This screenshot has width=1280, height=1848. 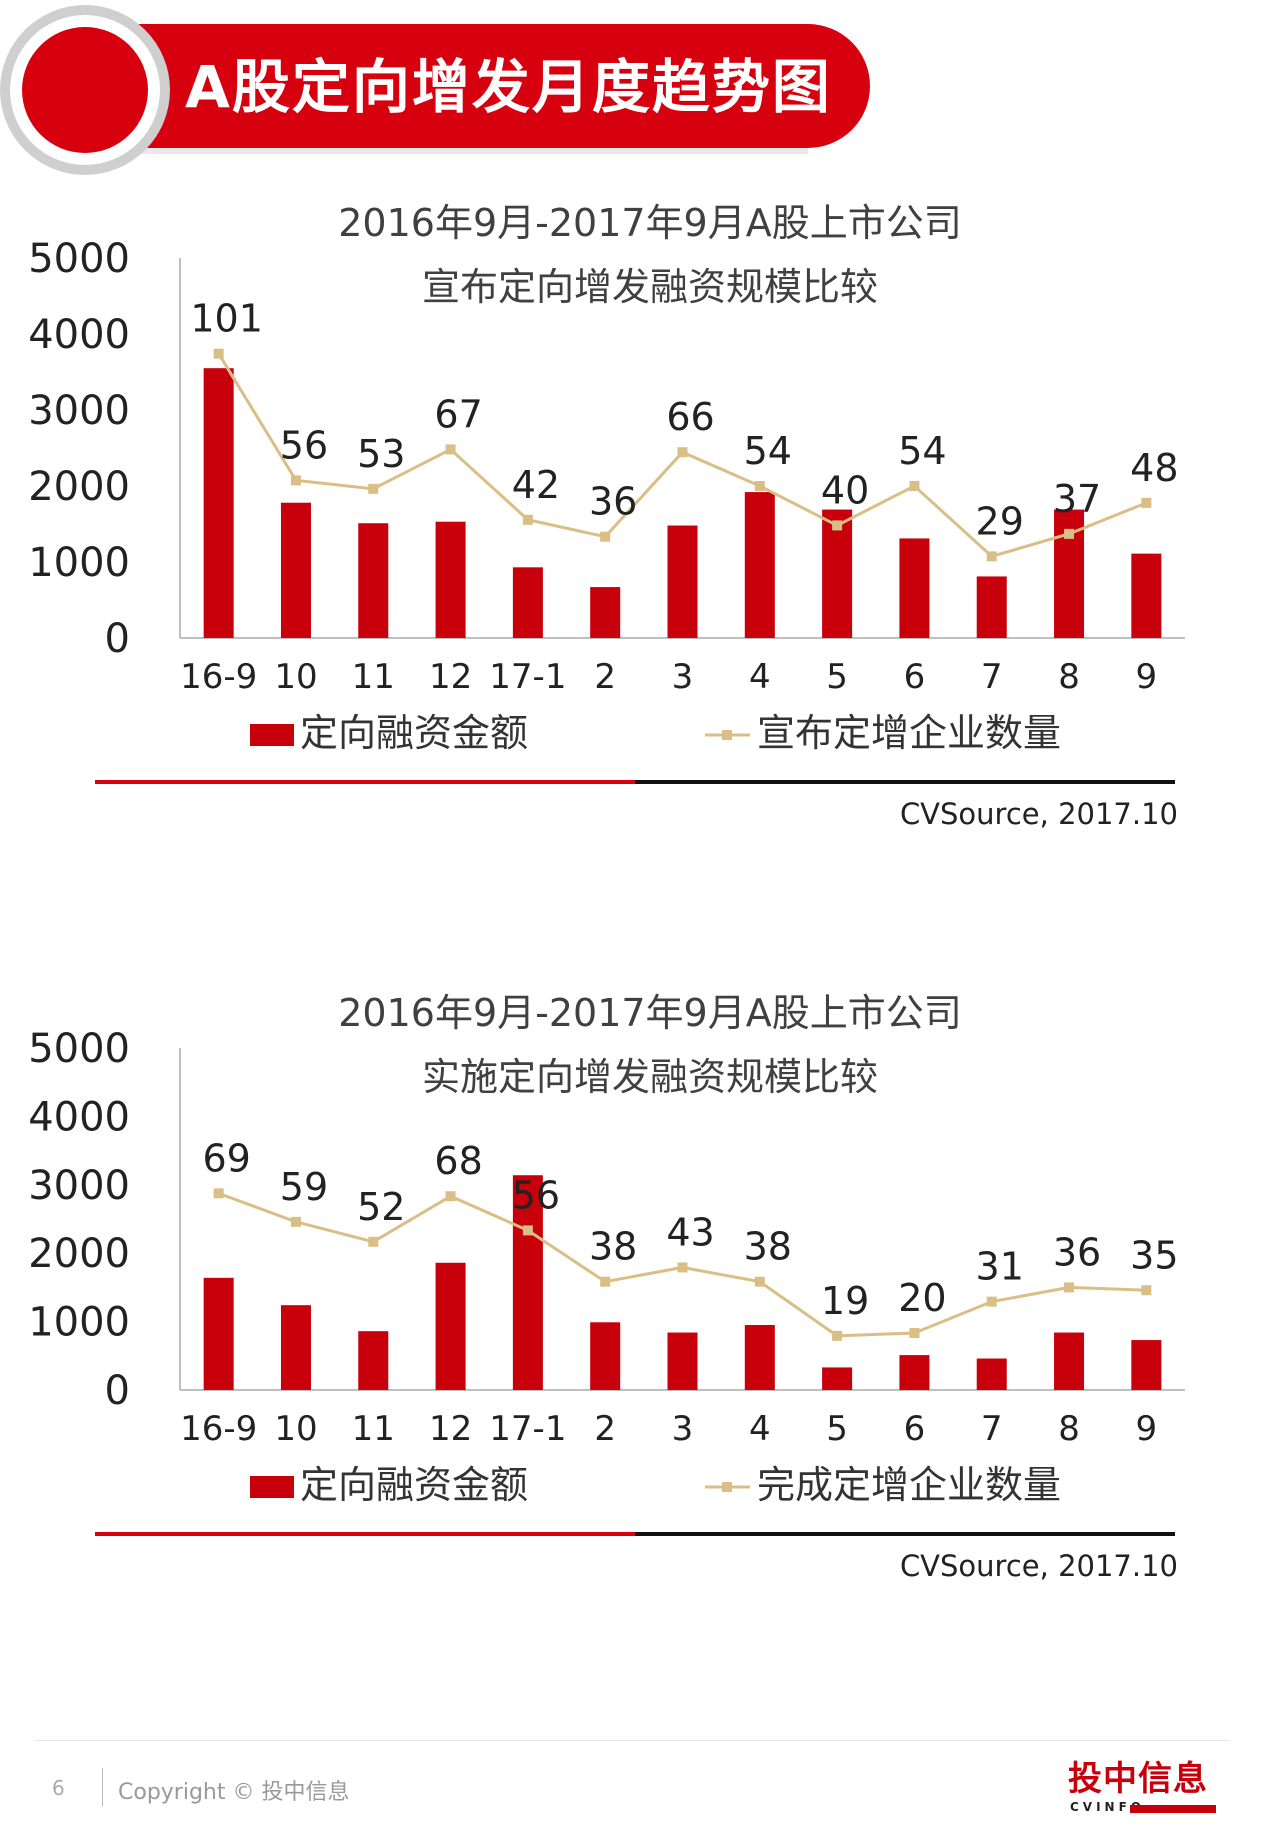 I want to click on banner-bar, so click(x=485, y=89).